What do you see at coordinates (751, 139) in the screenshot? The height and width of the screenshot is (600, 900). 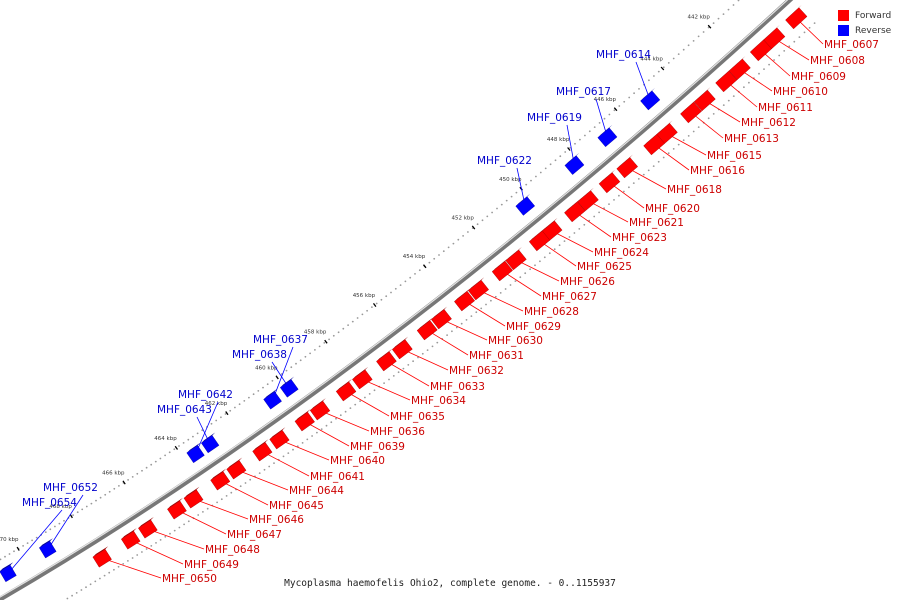 I see `gene-label-mhf_0613: MHF_0613` at bounding box center [751, 139].